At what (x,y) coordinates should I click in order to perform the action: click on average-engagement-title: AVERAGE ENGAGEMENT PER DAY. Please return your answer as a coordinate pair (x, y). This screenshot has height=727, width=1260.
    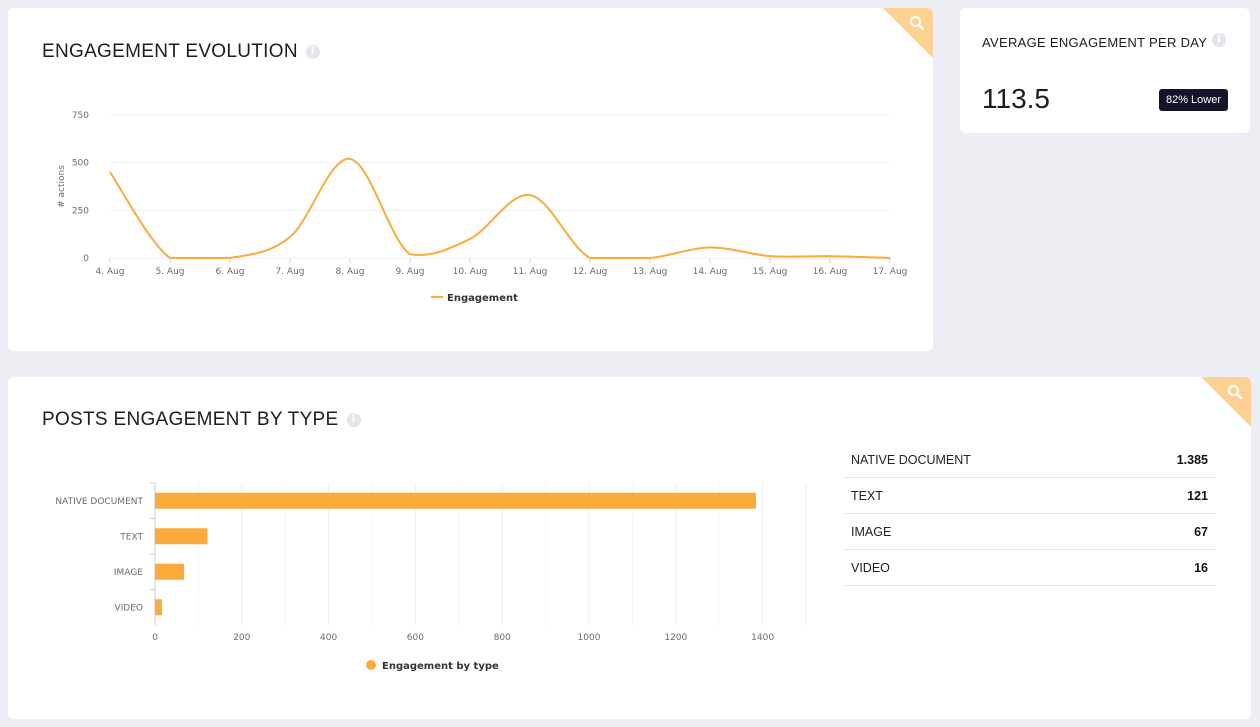
    Looking at the image, I should click on (1095, 42).